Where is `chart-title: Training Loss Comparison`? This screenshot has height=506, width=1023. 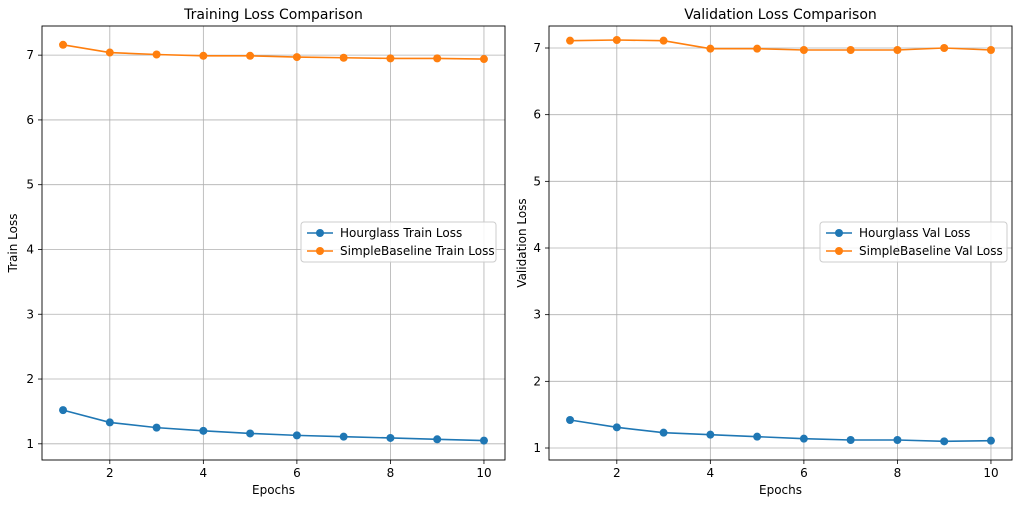
chart-title: Training Loss Comparison is located at coordinates (273, 15).